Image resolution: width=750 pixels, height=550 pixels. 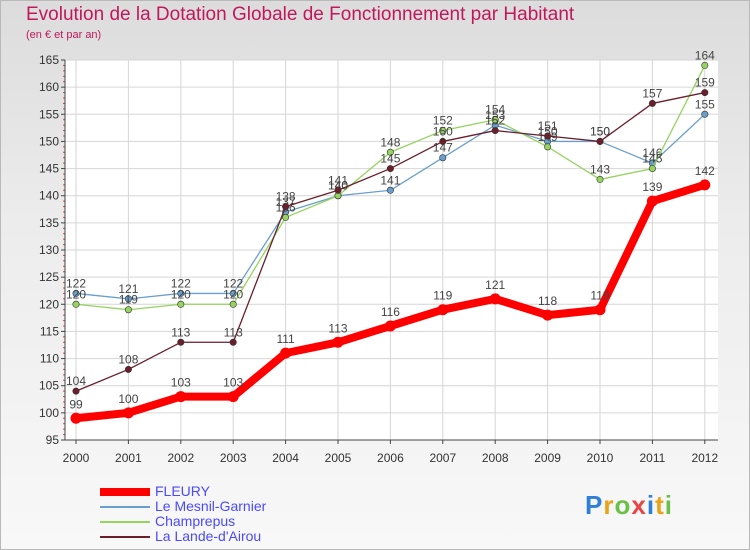 I want to click on y-tick-label: 145, so click(x=49, y=169).